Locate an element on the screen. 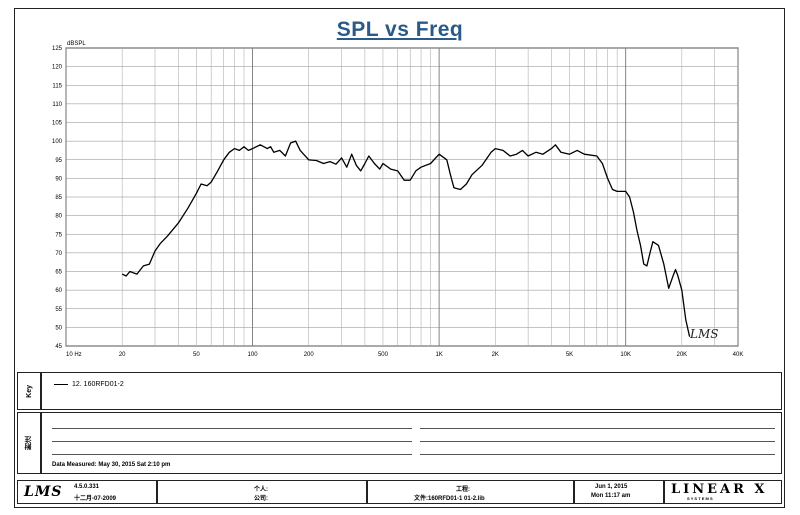  y-tick-label: 50 is located at coordinates (58, 328).